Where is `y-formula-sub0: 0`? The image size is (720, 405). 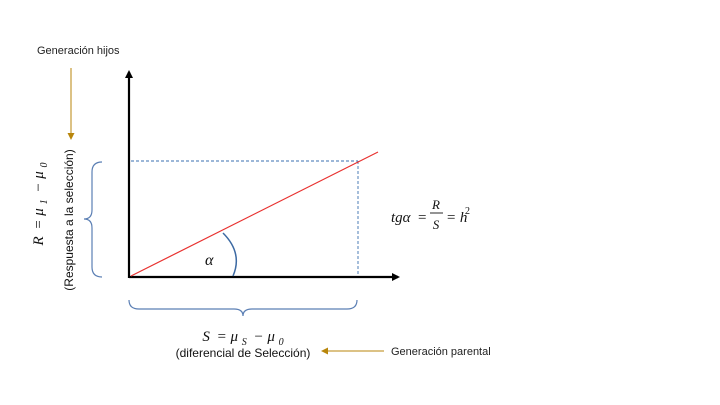 y-formula-sub0: 0 is located at coordinates (44, 165).